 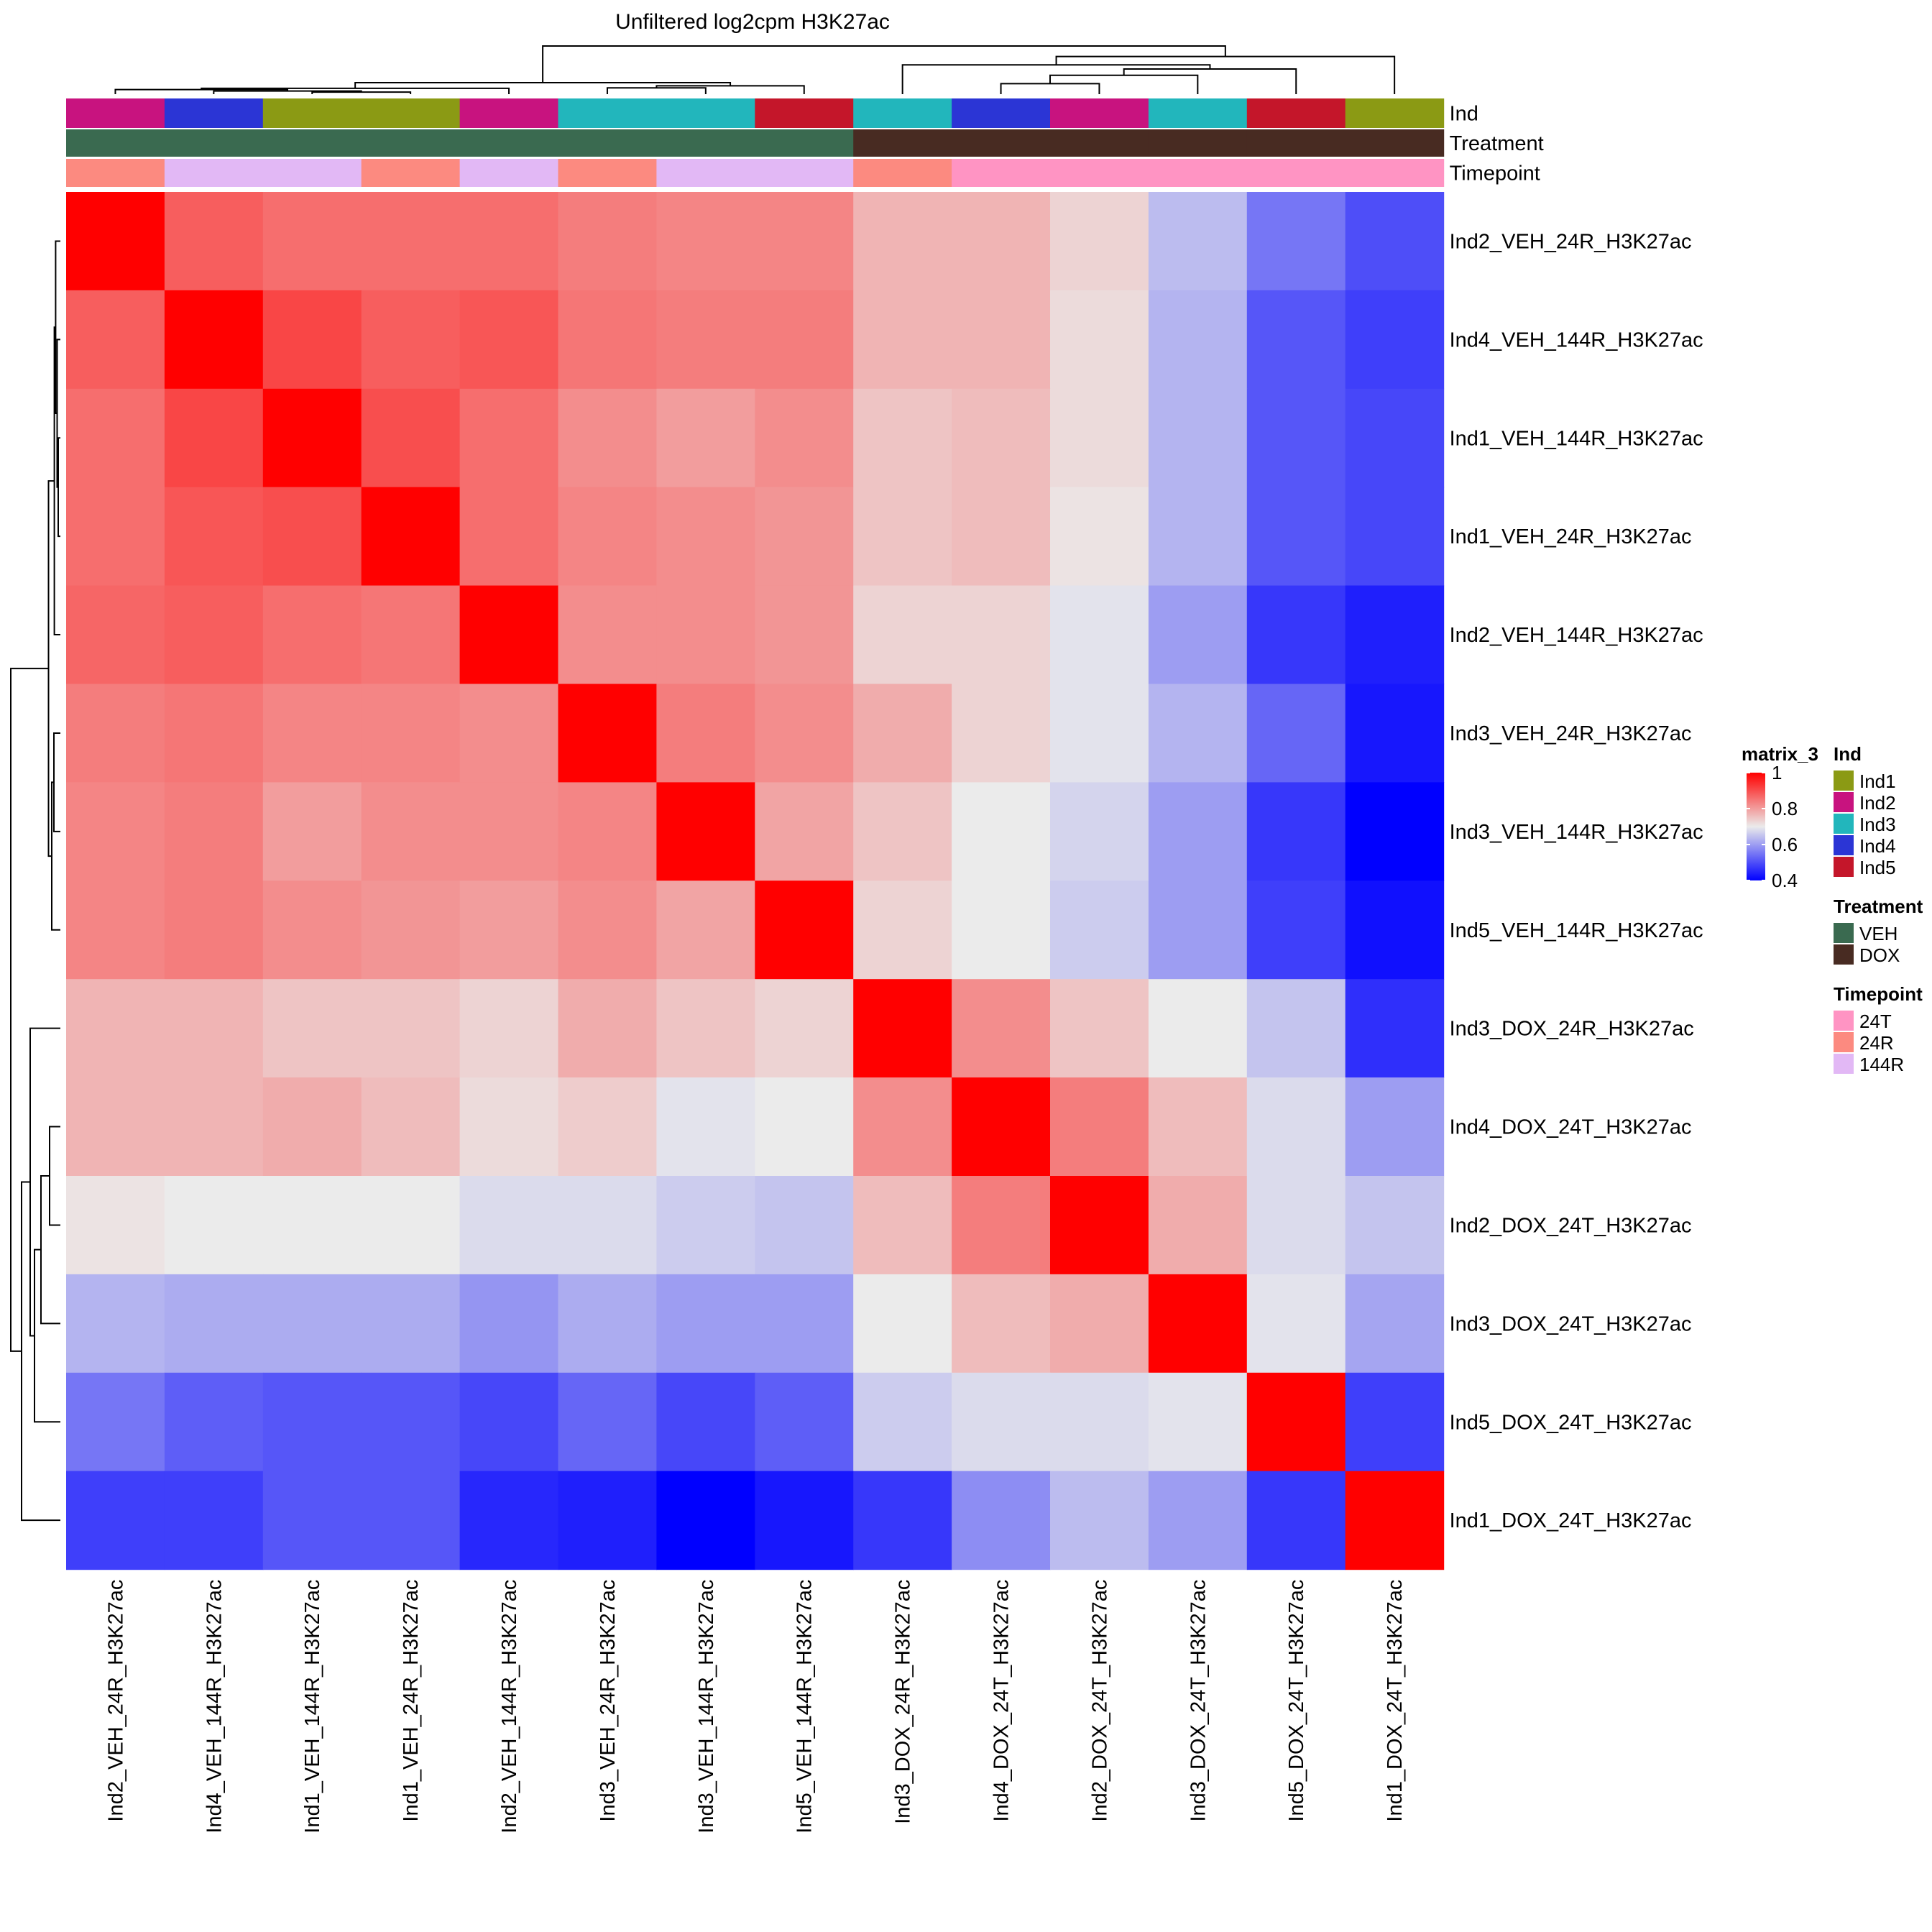 I want to click on legend-title: Timepoint, so click(x=1878, y=994).